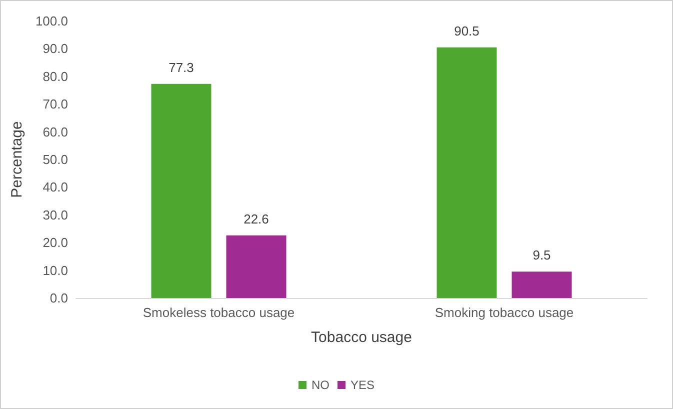 The image size is (673, 409). What do you see at coordinates (541, 255) in the screenshot?
I see `data-label: 9.5` at bounding box center [541, 255].